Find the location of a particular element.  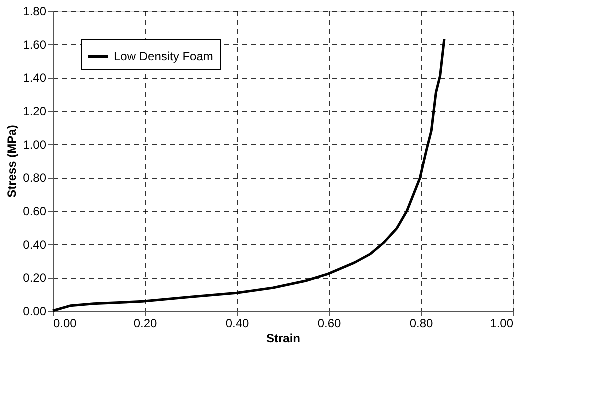

y-tick-label: 0.00 is located at coordinates (35, 311).